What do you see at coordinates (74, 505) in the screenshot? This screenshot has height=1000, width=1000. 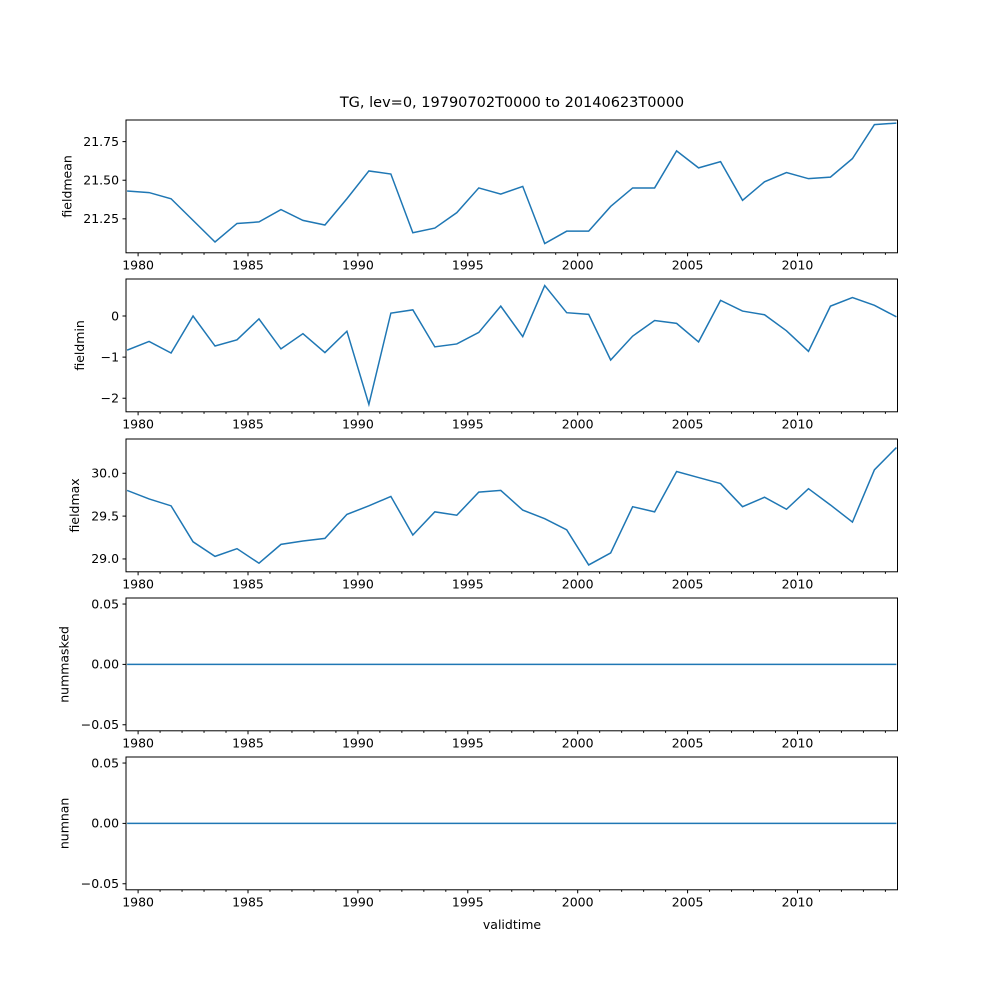 I see `fieldmax-axis-label: fieldmax` at bounding box center [74, 505].